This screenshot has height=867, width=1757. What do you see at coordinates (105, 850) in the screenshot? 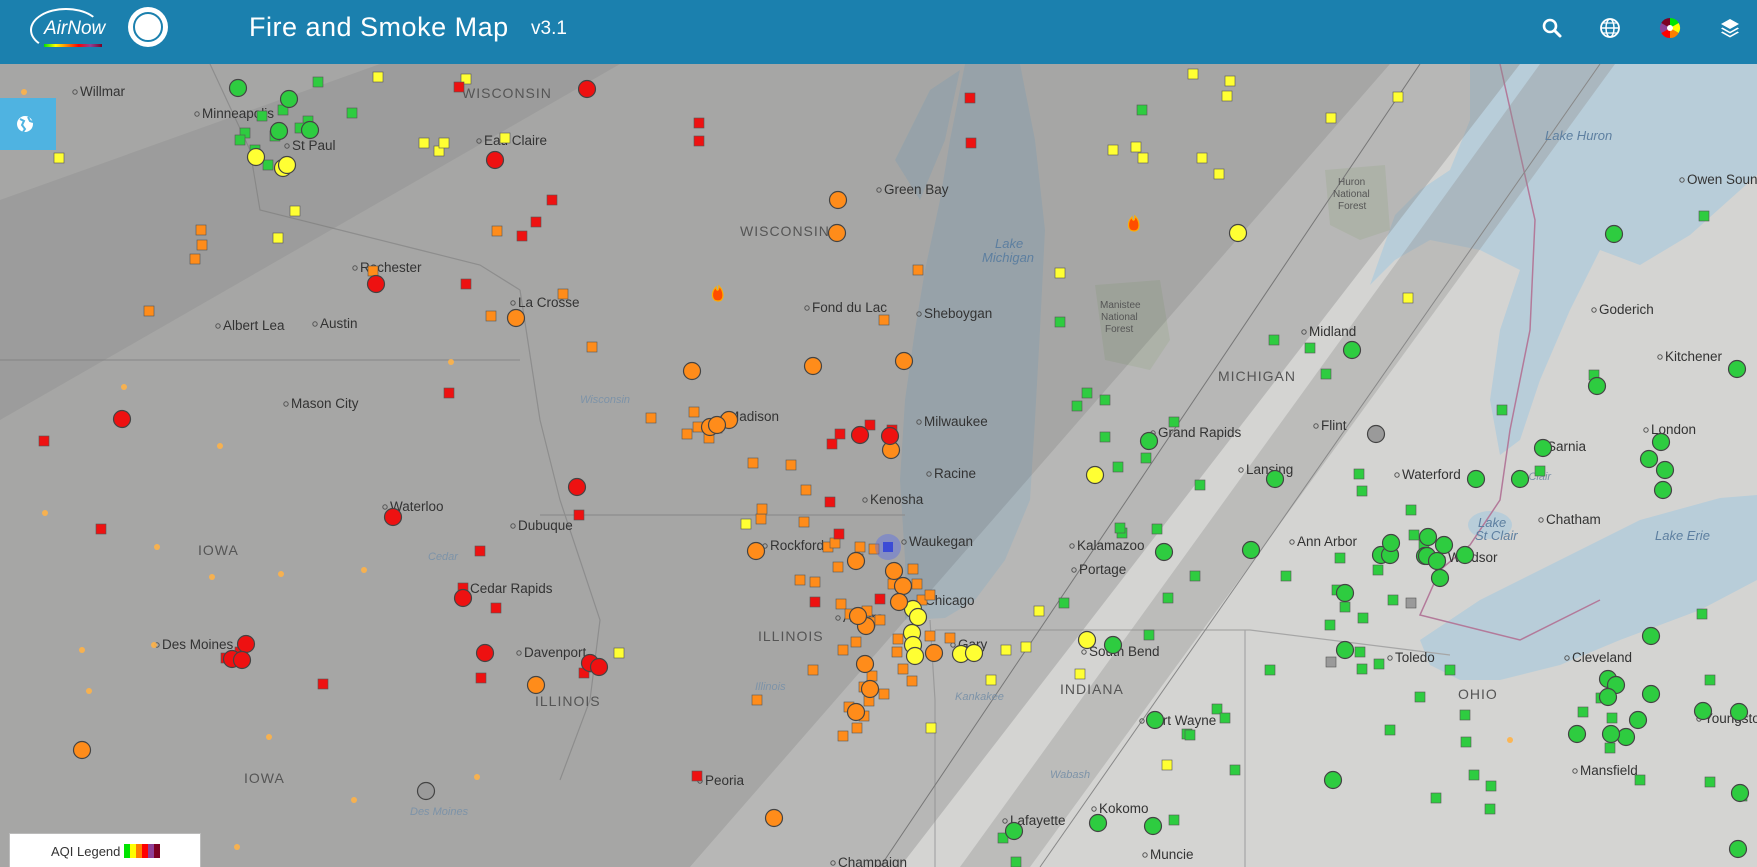
I see `aqi-legend-button: AQI Legend` at bounding box center [105, 850].